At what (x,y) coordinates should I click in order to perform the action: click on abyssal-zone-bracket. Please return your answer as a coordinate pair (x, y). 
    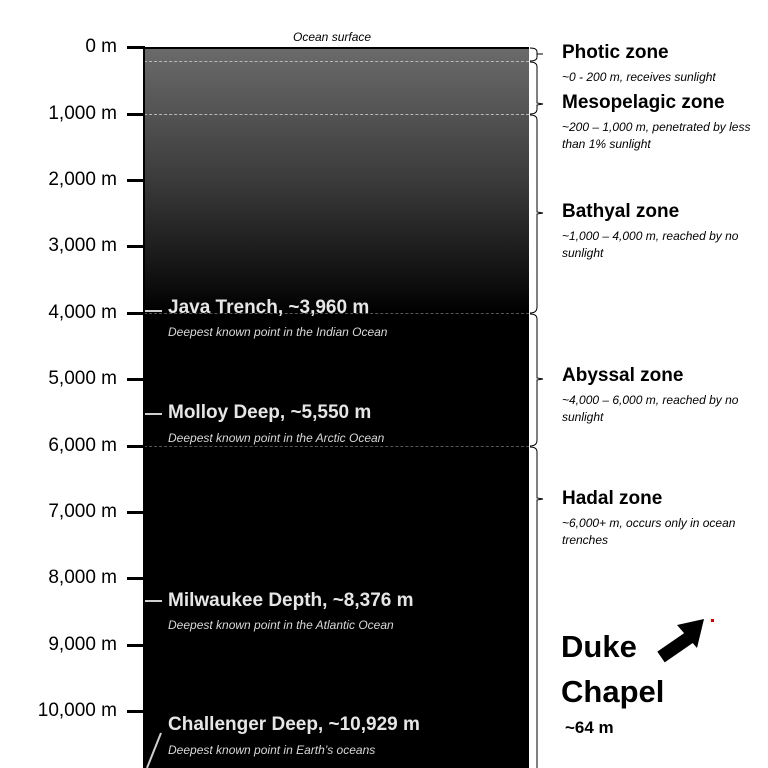
    Looking at the image, I should click on (536, 380).